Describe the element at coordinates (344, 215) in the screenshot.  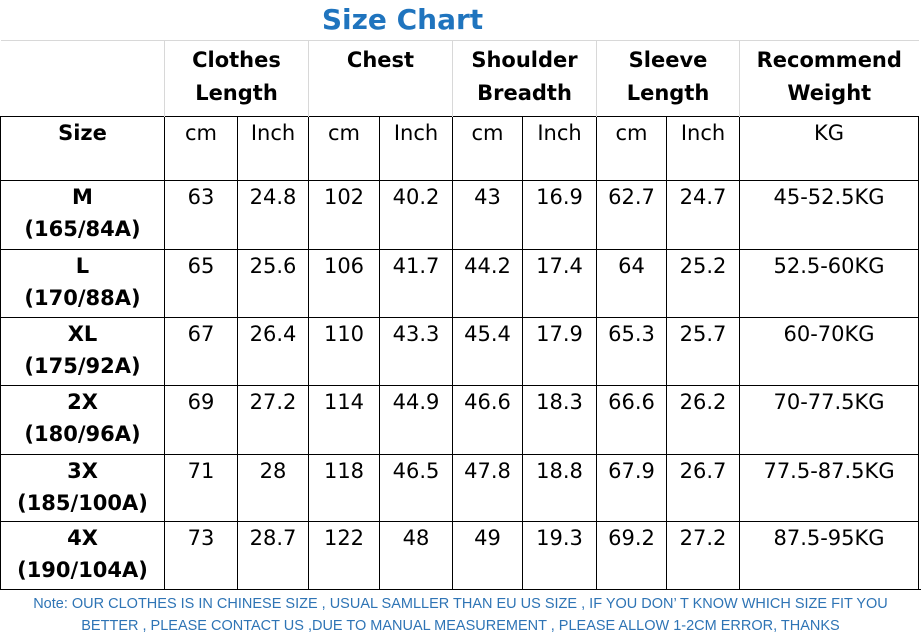
I see `value-cell: 102` at that location.